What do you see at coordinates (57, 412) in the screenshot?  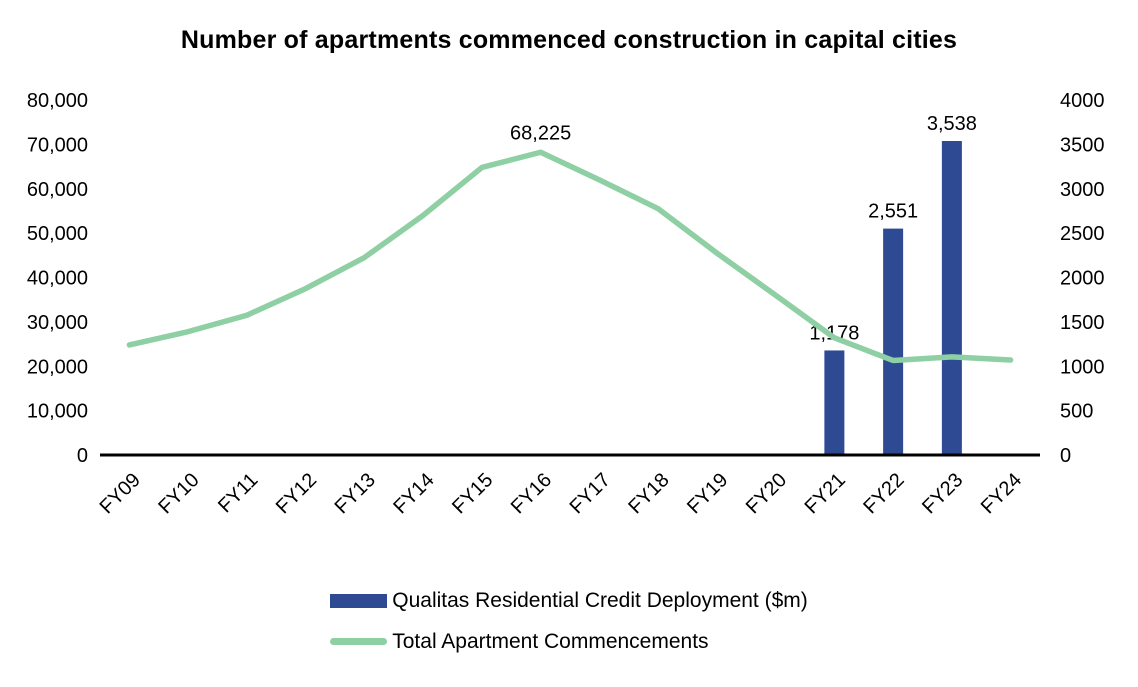 I see `left-axis-tick-label: 10,000` at bounding box center [57, 412].